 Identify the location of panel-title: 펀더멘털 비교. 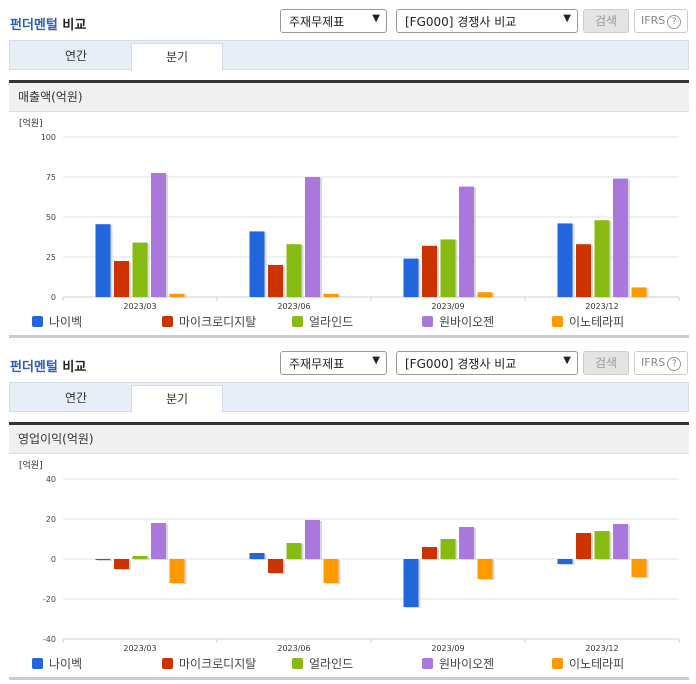
(48, 365).